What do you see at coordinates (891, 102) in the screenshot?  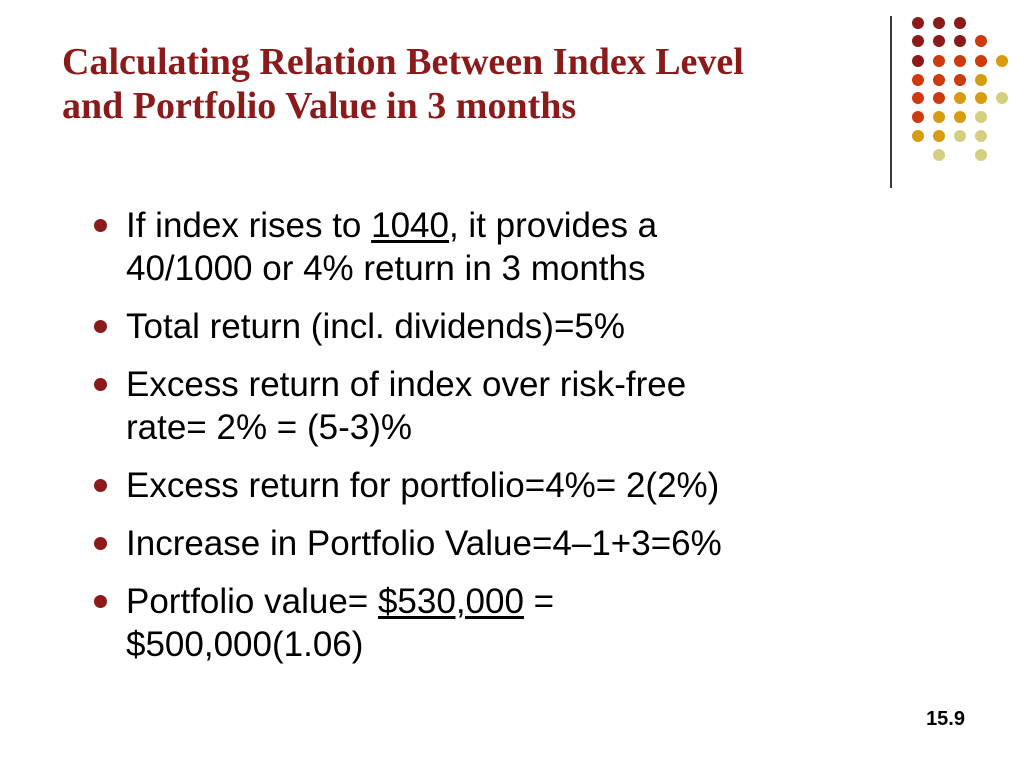 I see `vertical-divider` at bounding box center [891, 102].